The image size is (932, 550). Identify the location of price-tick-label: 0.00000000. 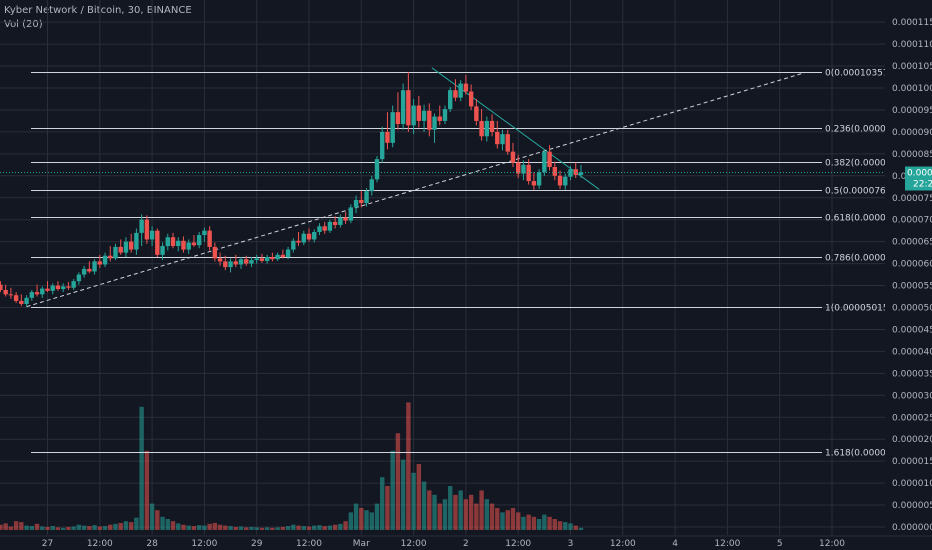
(912, 528).